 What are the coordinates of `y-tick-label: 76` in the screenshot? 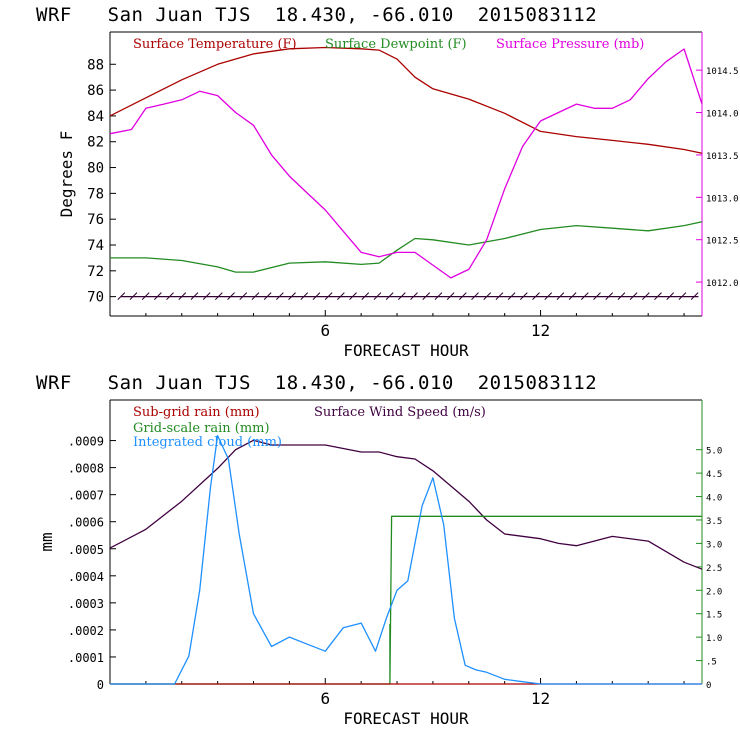 It's located at (95, 220).